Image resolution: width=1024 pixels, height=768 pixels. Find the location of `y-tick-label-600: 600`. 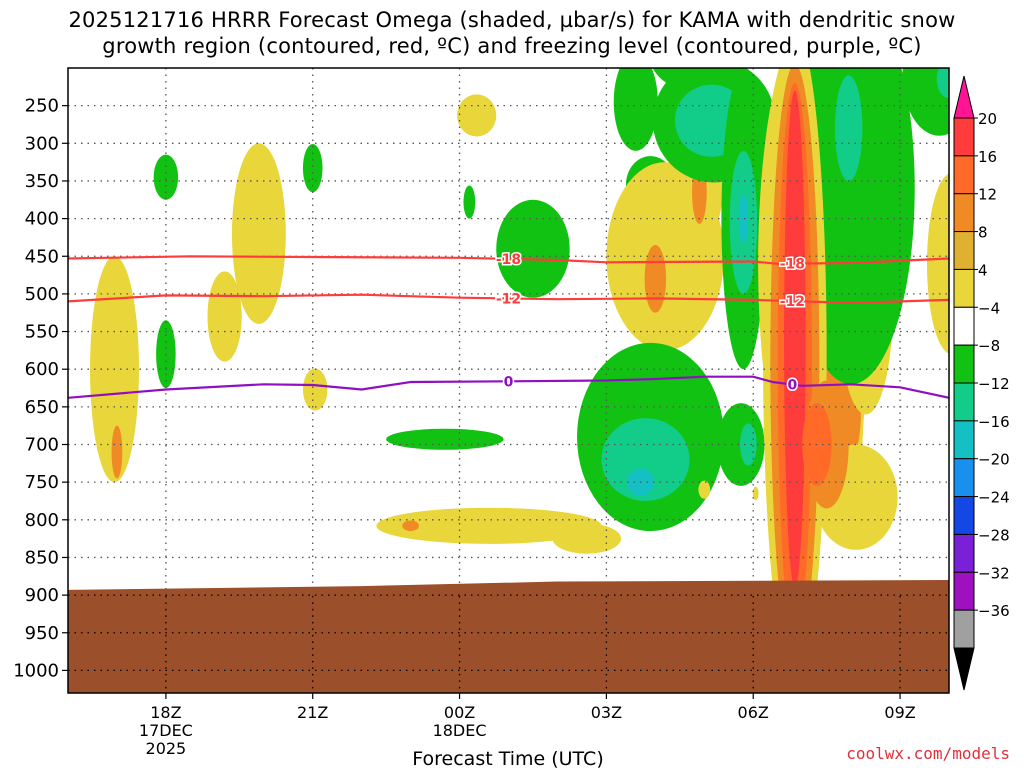

y-tick-label-600: 600 is located at coordinates (42, 369).